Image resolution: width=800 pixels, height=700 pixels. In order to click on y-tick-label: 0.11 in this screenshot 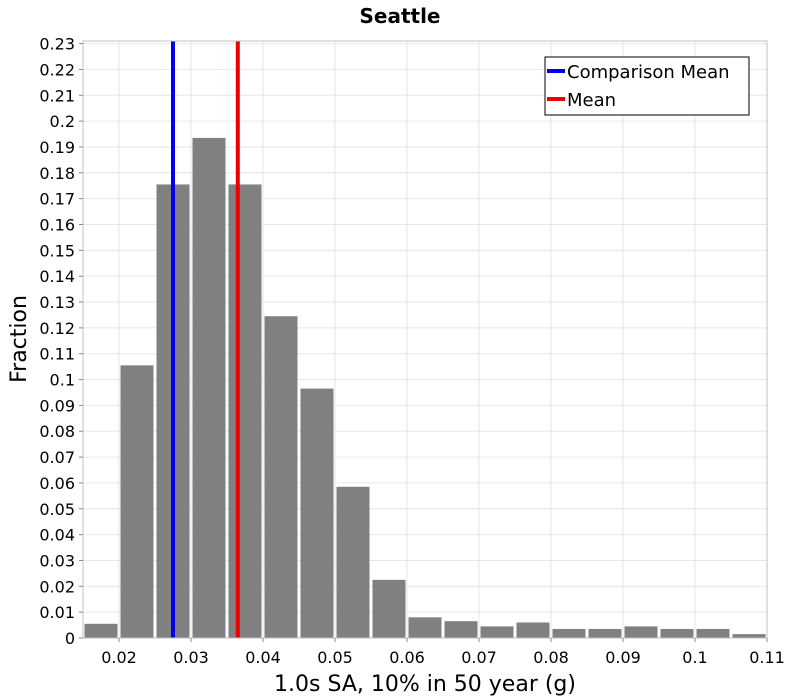, I will do `click(57, 354)`.